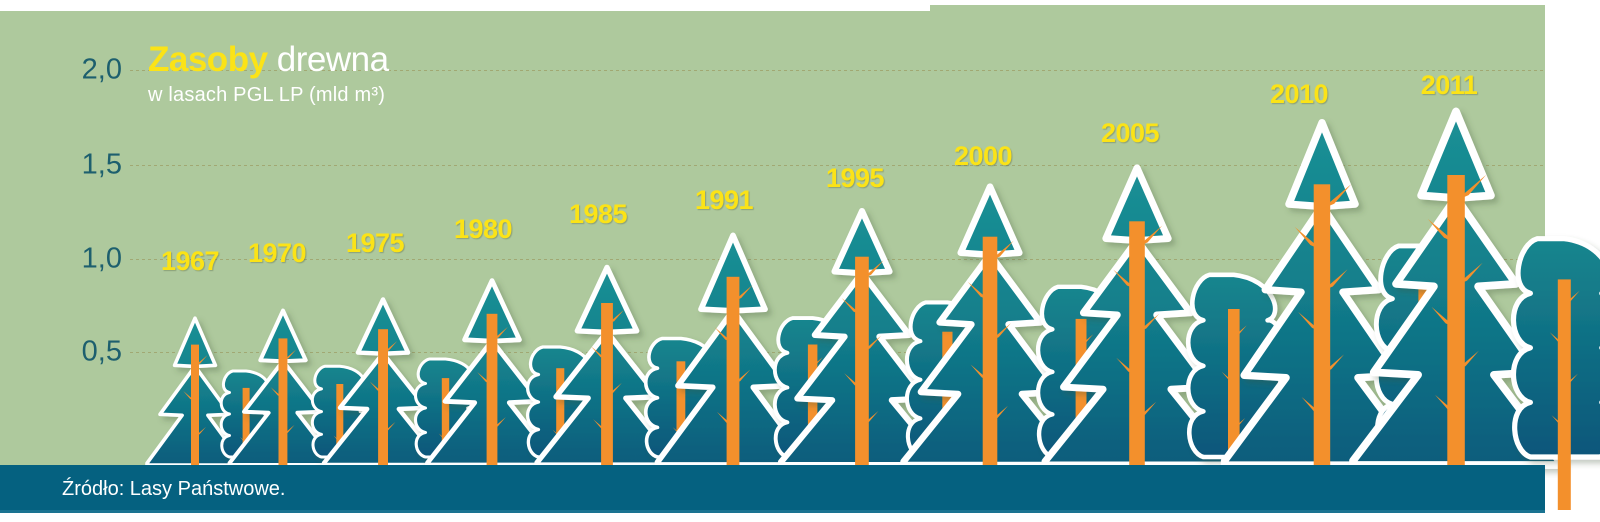  I want to click on y-axis-label-1-0: 1,0, so click(101, 258).